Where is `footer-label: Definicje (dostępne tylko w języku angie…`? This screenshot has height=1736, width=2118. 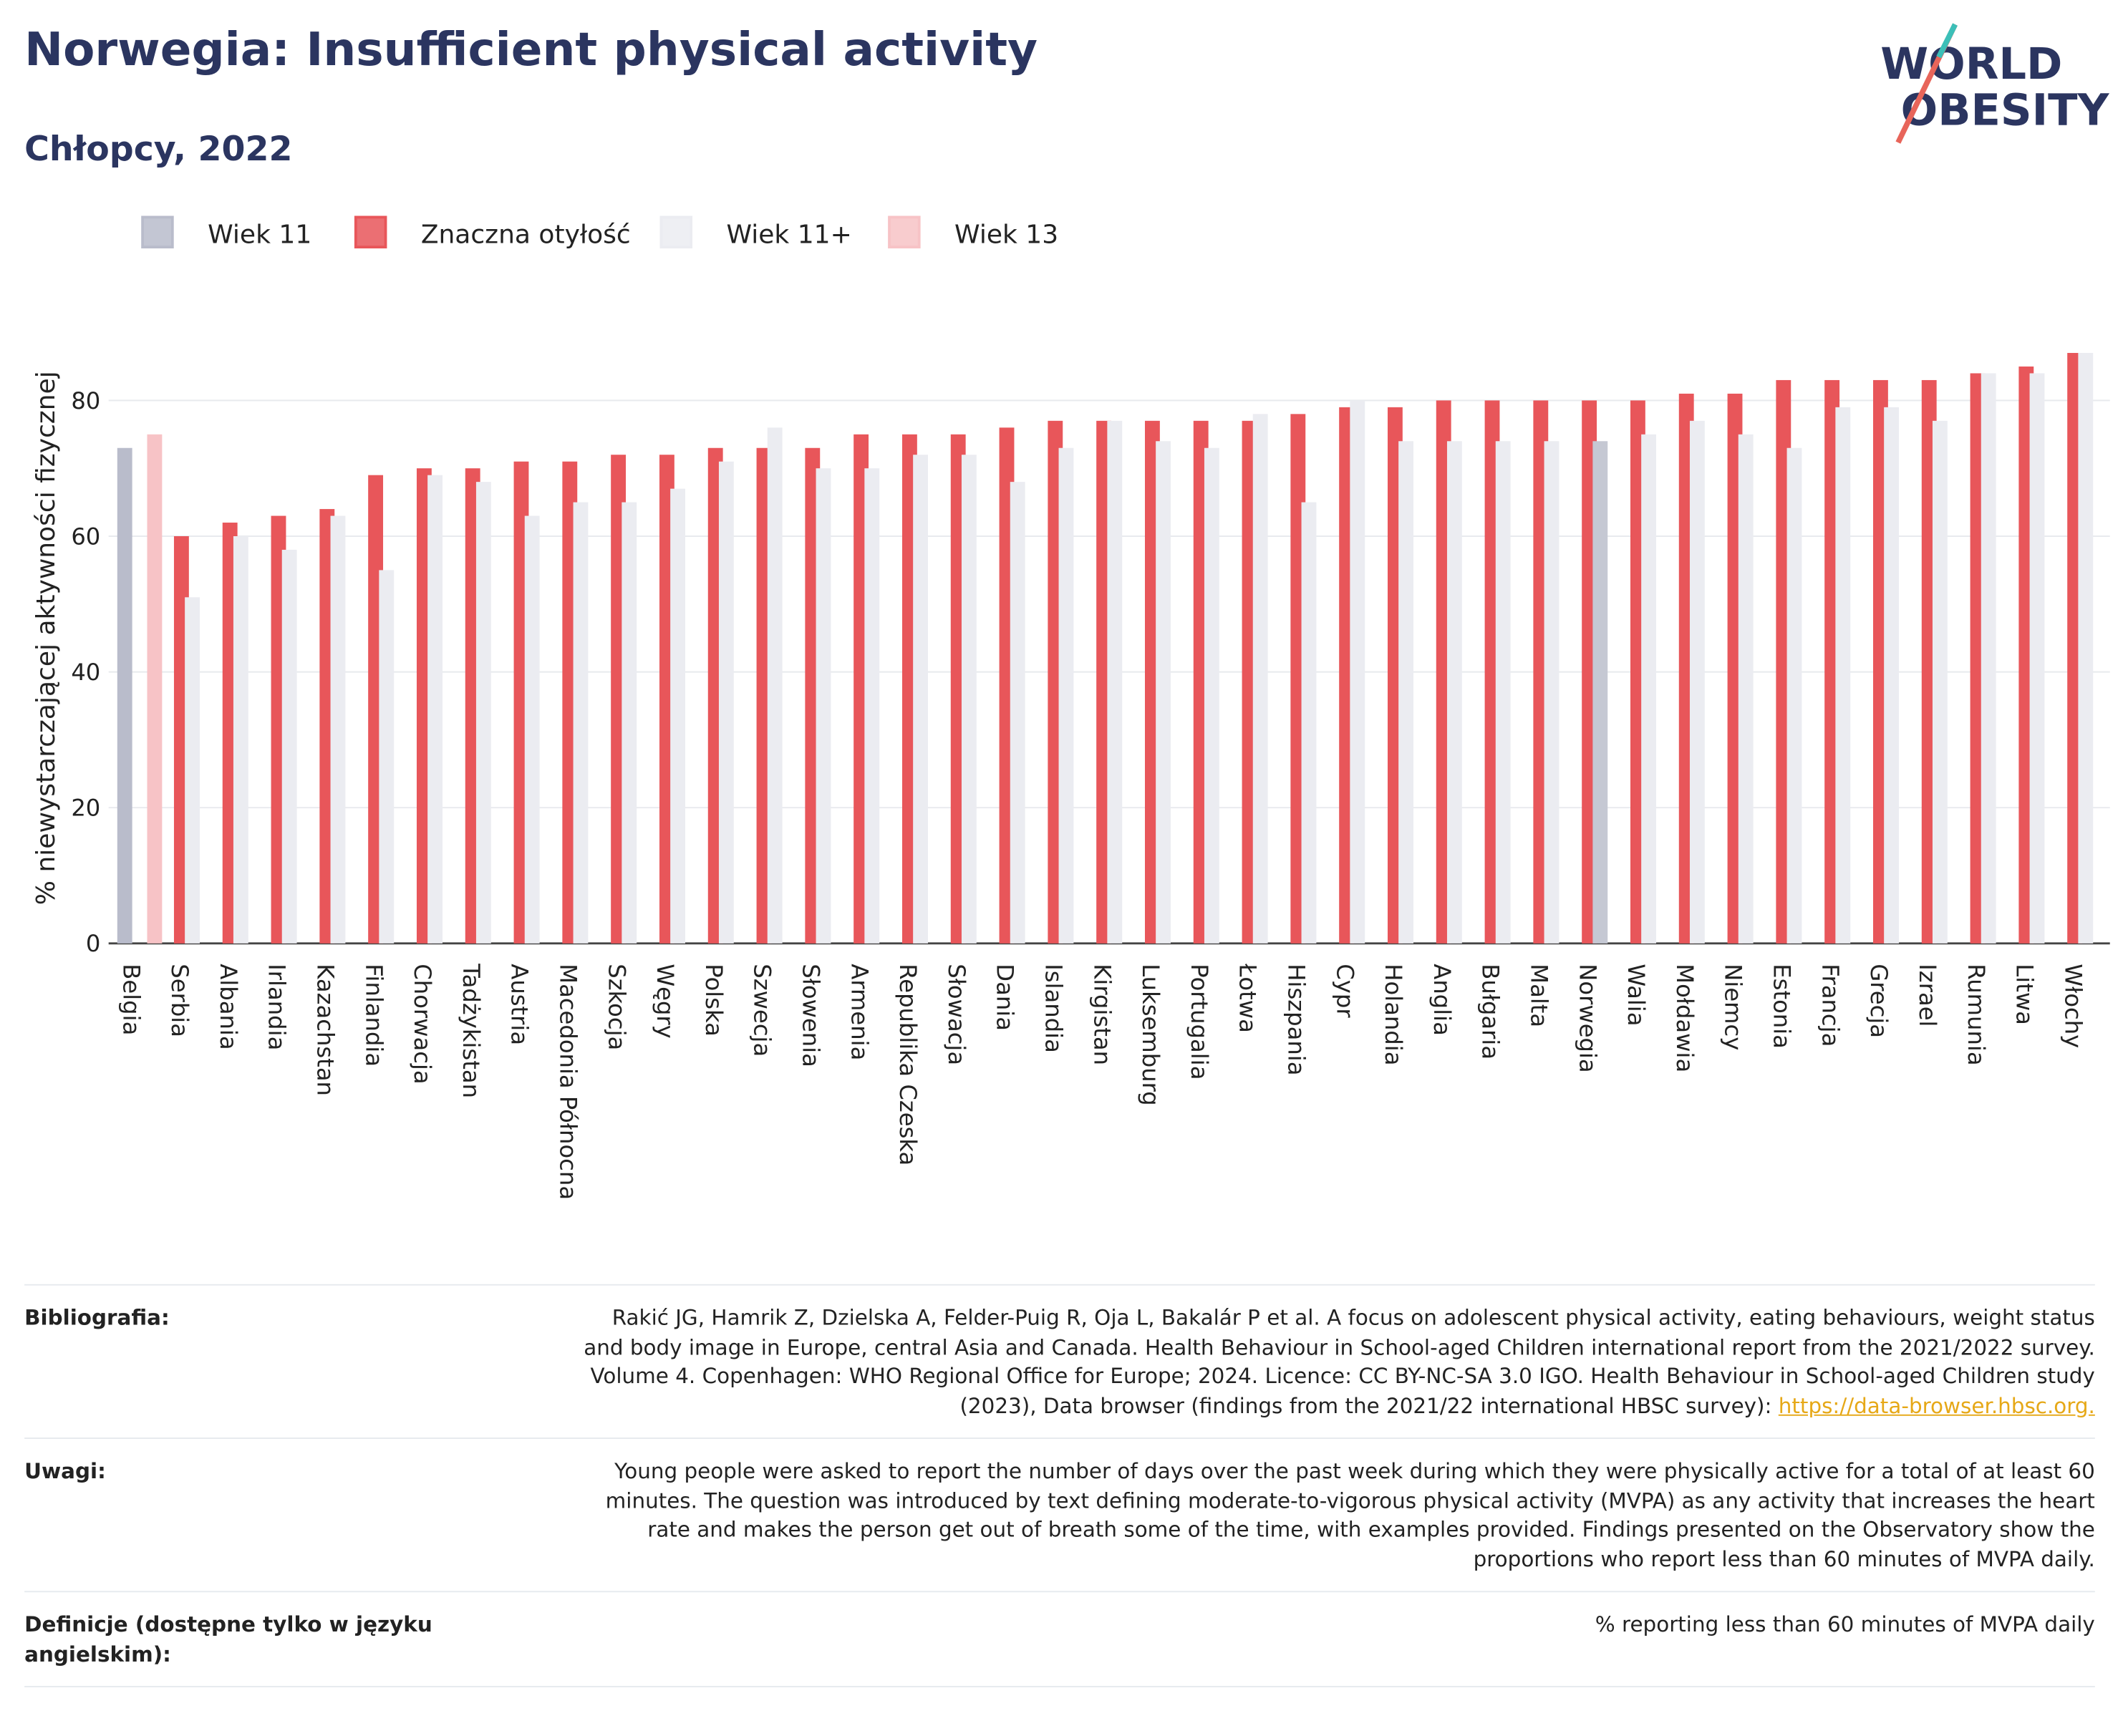
footer-label: Definicje (dostępne tylko w języku angie… is located at coordinates (228, 1639).